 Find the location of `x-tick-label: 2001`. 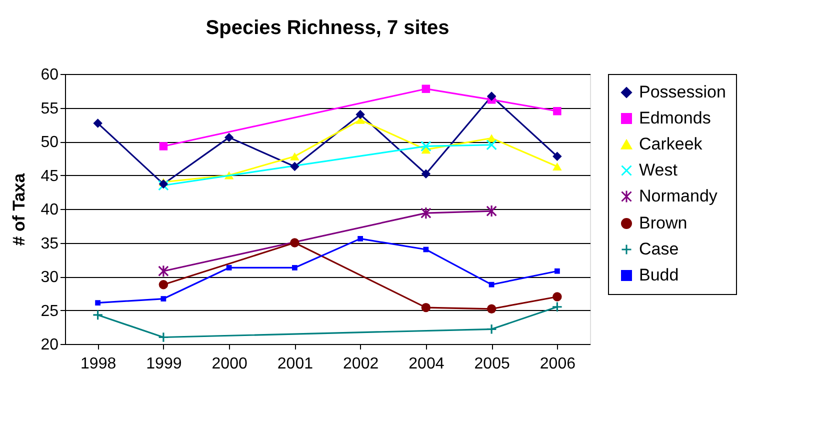

x-tick-label: 2001 is located at coordinates (295, 364).